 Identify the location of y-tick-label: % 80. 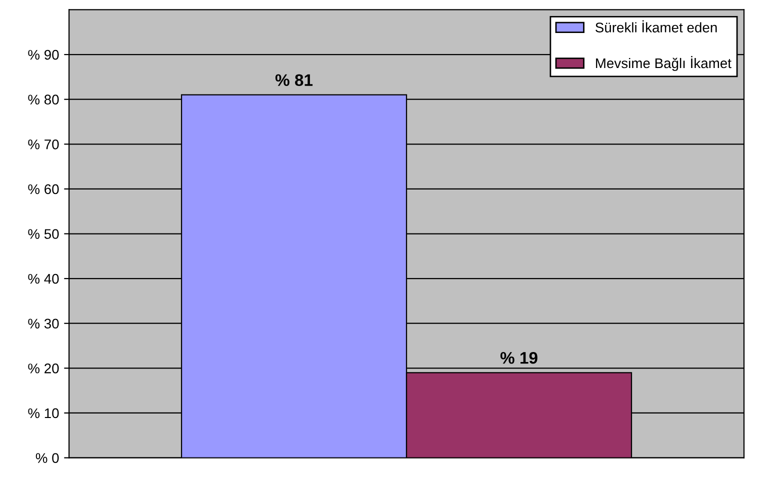
(43, 99).